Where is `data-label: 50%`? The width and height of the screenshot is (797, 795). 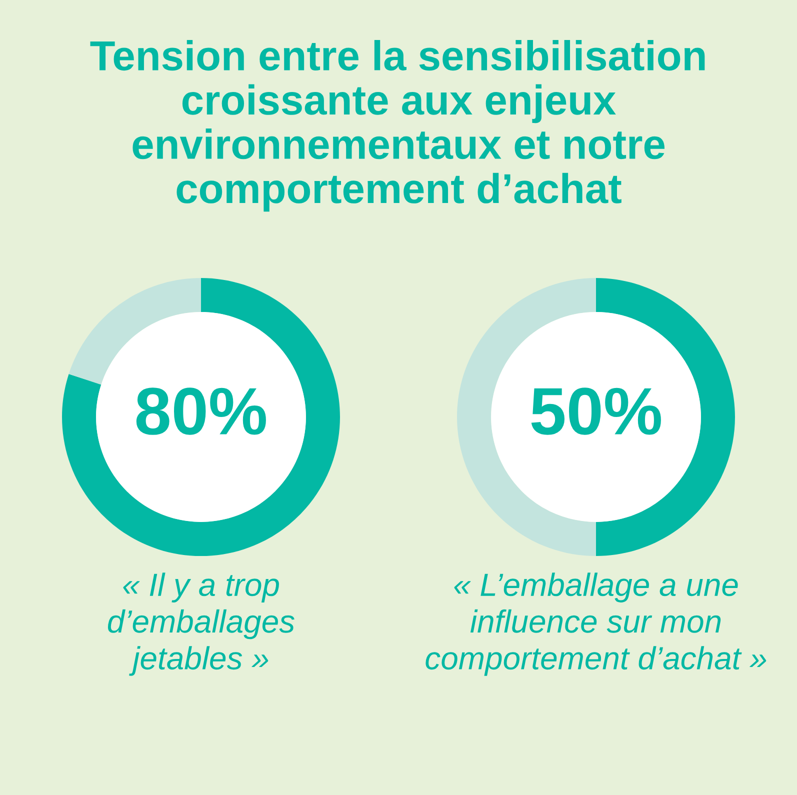
data-label: 50% is located at coordinates (596, 411).